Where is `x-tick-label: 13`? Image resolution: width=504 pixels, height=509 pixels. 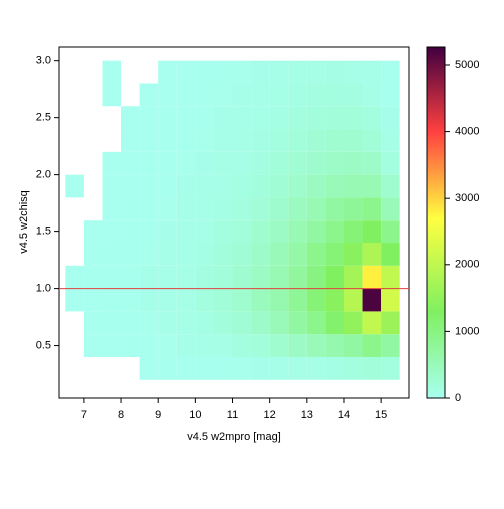
x-tick-label: 13 is located at coordinates (307, 415).